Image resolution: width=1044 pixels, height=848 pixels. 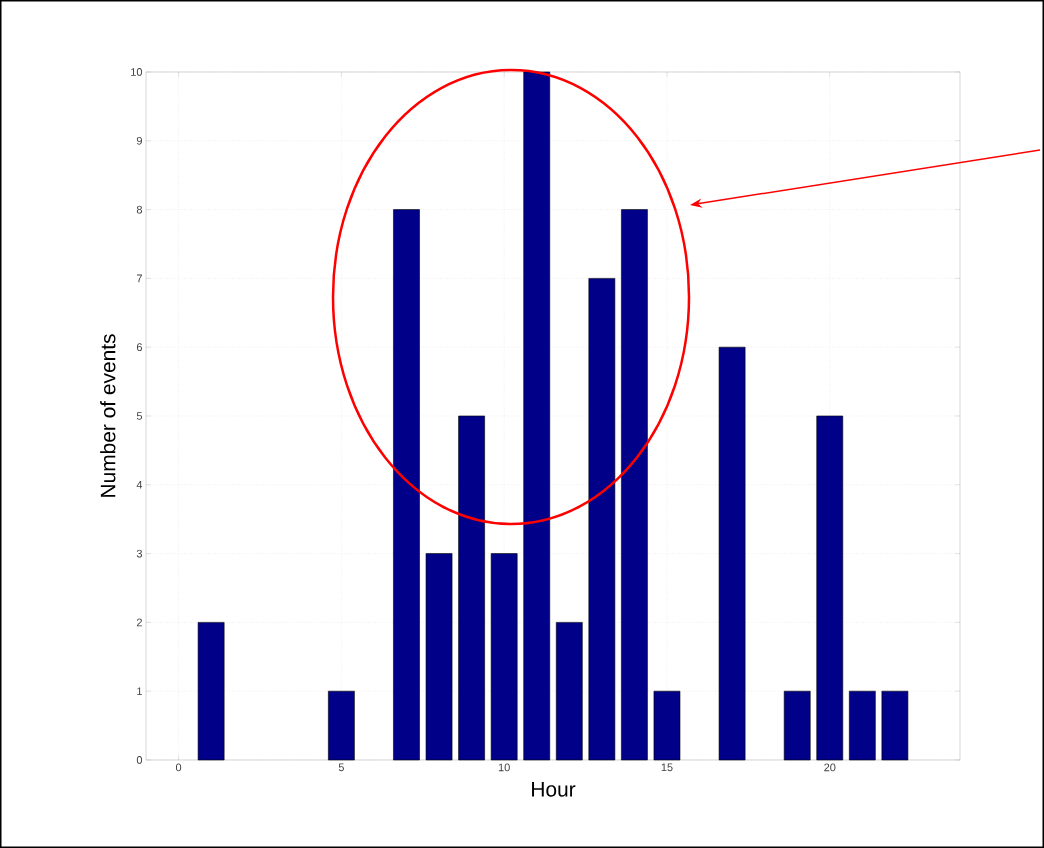 What do you see at coordinates (139, 140) in the screenshot?
I see `y-tick-label: 9` at bounding box center [139, 140].